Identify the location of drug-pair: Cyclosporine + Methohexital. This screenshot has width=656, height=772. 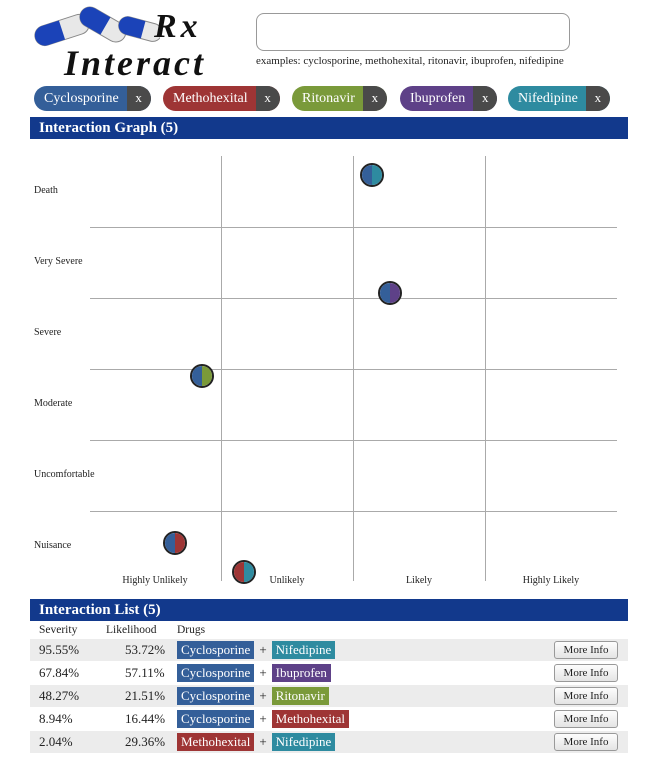
(263, 719).